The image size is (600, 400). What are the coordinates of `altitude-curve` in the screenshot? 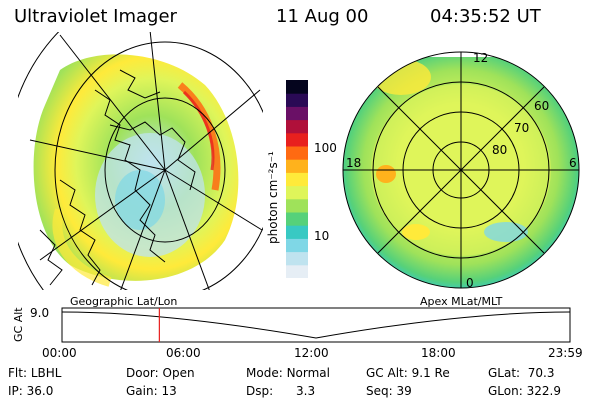 It's located at (316, 325).